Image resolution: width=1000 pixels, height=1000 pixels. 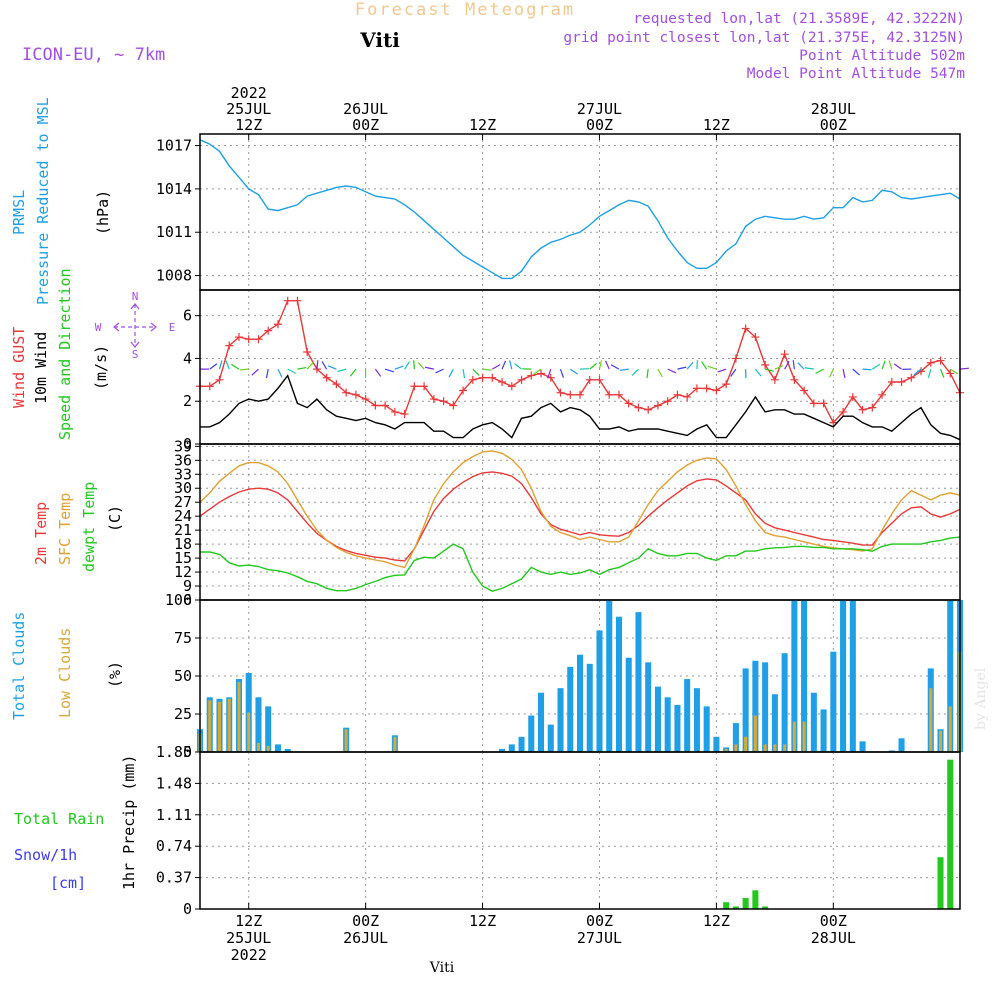 I want to click on ytick-label: 1.85, so click(x=174, y=752).